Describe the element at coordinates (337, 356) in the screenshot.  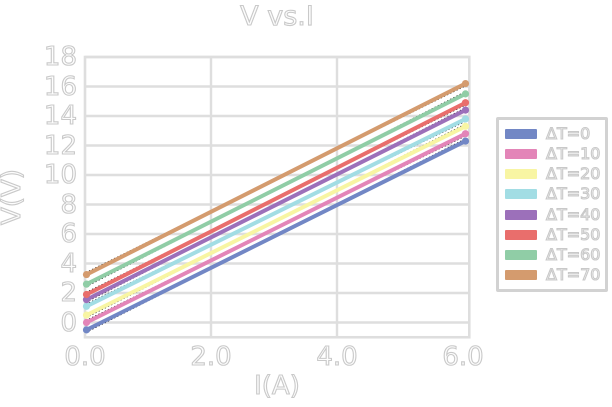
I see `x-tick-label: 4.0` at that location.